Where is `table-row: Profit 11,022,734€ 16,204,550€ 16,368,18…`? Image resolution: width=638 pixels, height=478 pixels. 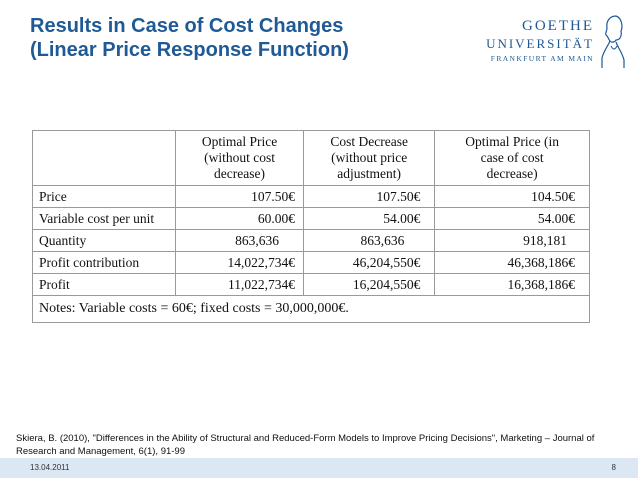 table-row: Profit 11,022,734€ 16,204,550€ 16,368,18… is located at coordinates (311, 284).